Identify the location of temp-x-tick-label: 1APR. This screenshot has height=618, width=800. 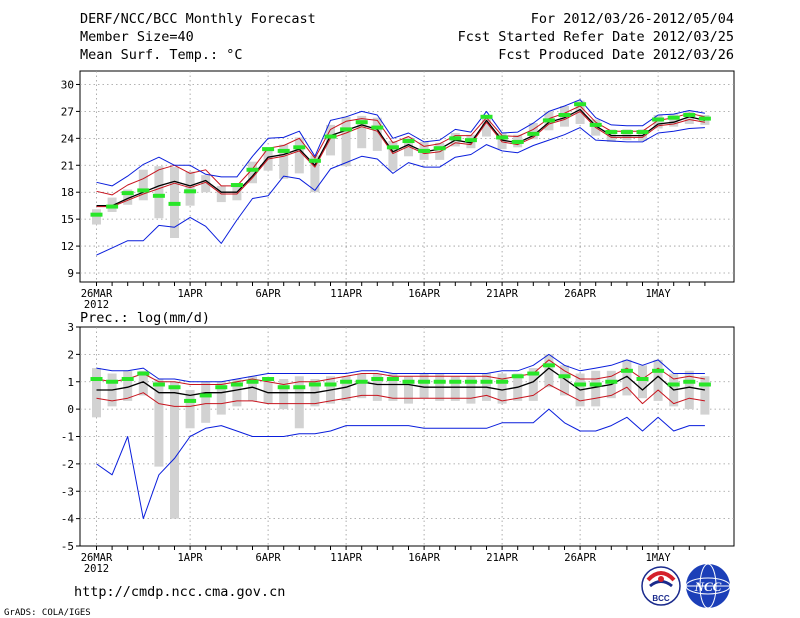
(190, 294).